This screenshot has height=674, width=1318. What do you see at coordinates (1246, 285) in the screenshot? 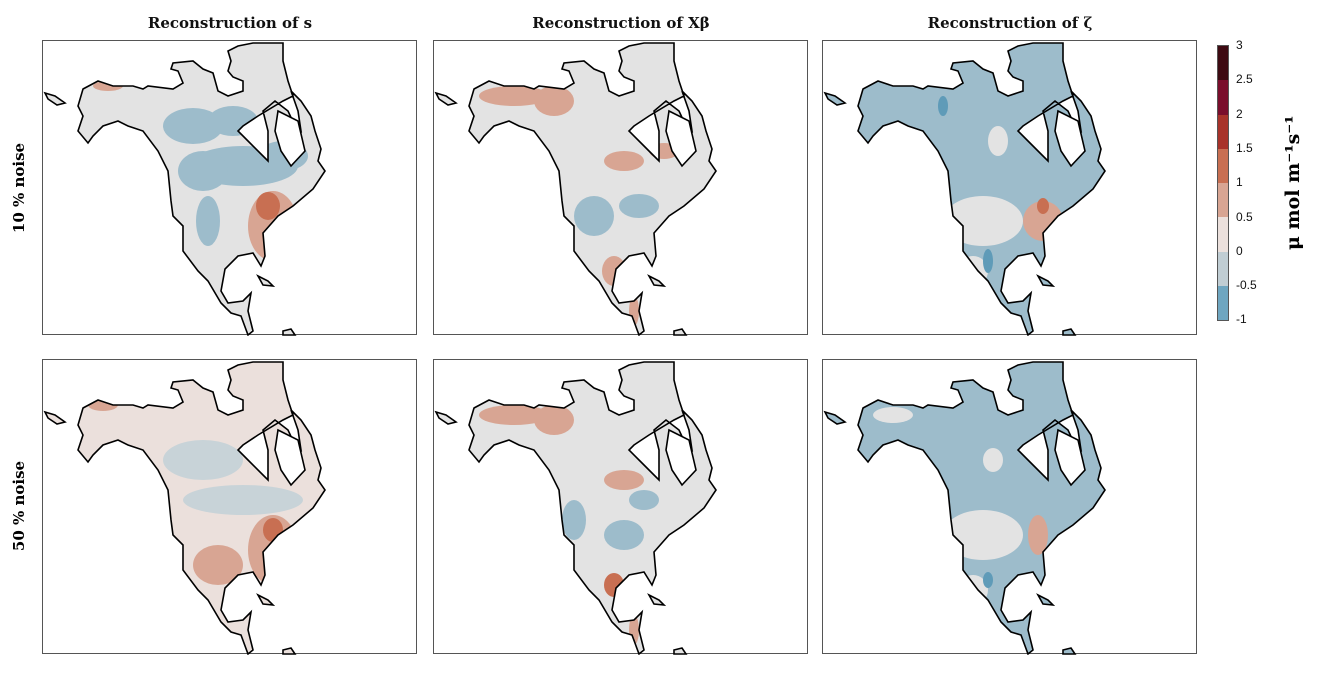
I see `colorbar-tick: -0.5` at bounding box center [1246, 285].